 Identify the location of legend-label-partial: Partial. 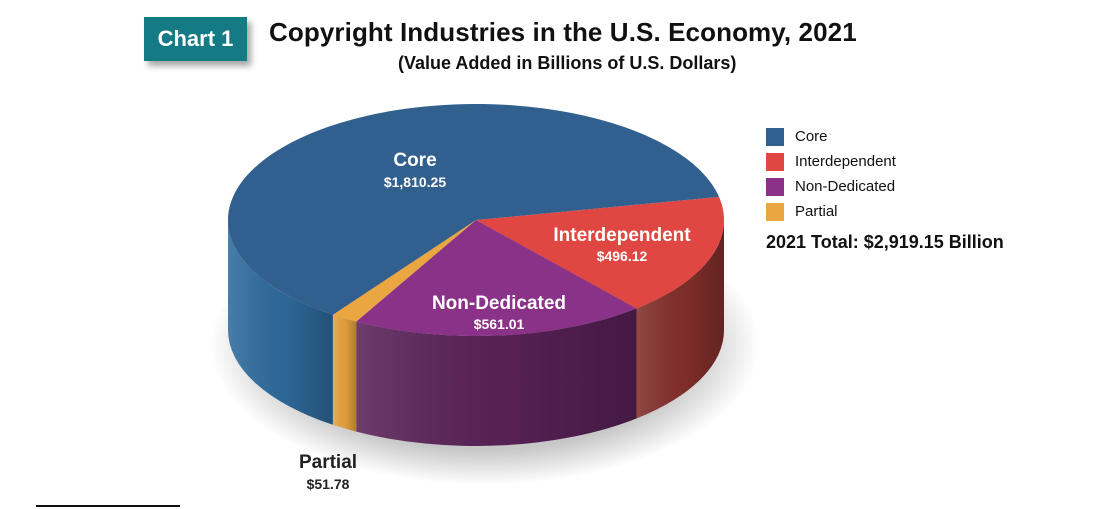
(816, 211).